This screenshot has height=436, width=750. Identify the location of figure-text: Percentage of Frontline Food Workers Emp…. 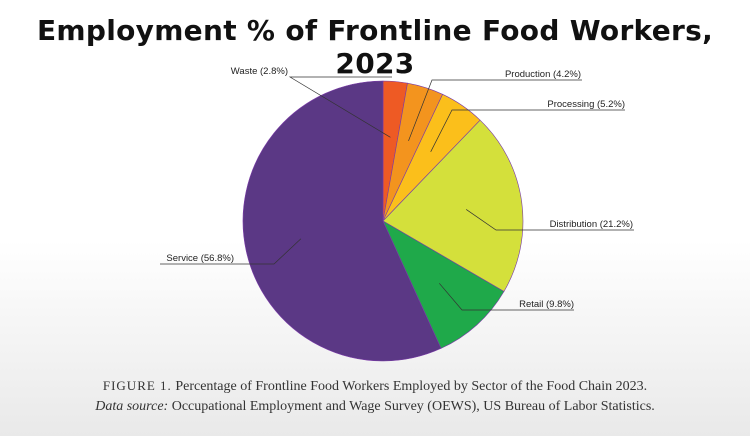
(411, 386).